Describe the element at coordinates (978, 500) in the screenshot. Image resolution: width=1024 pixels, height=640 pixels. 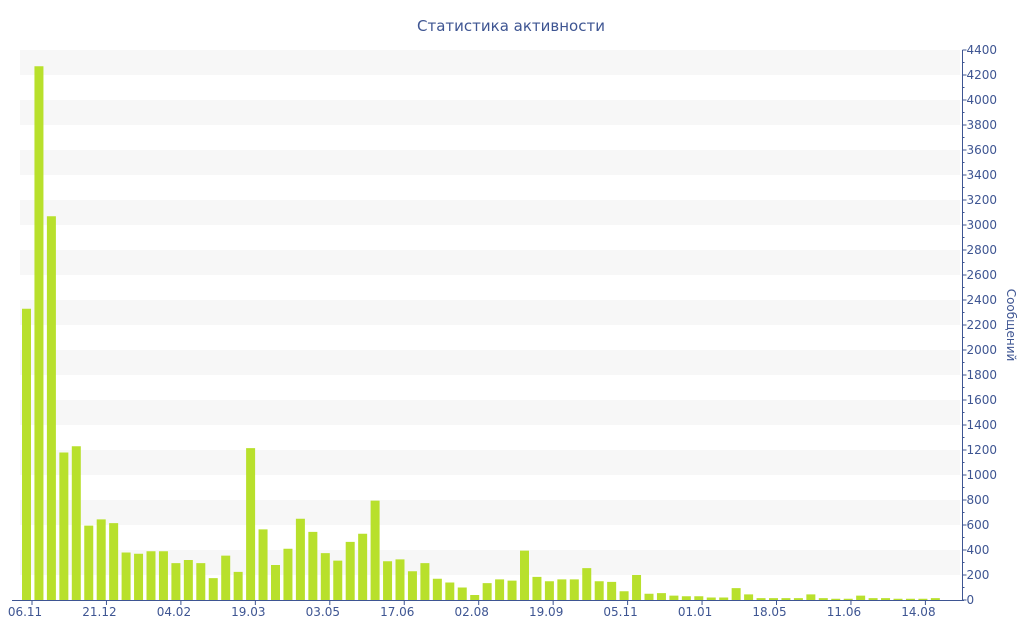
I see `y-tick-label: 800` at that location.